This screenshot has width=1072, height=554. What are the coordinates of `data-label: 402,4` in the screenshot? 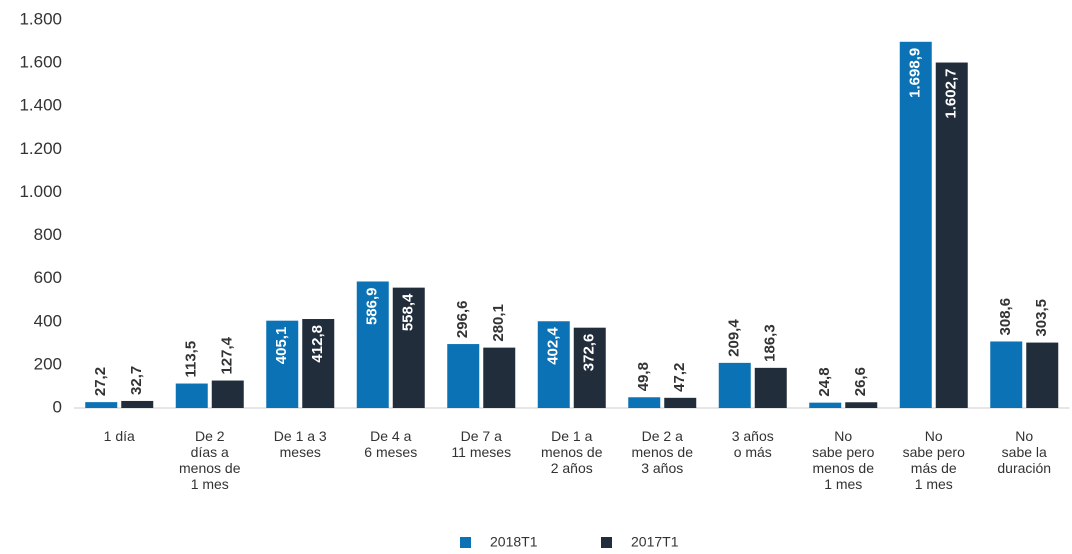 It's located at (553, 346).